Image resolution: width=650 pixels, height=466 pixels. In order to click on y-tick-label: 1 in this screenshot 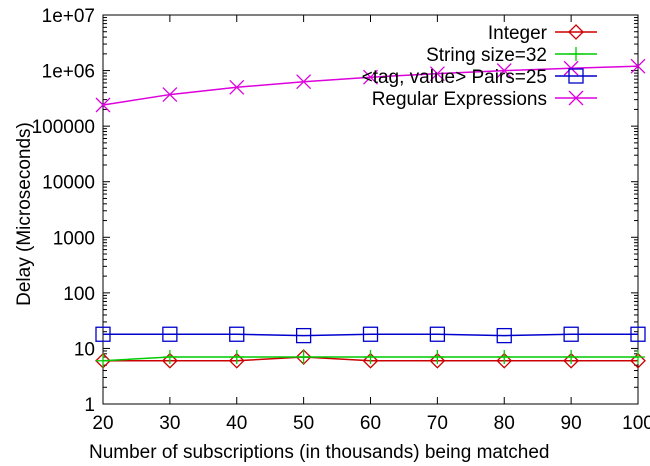, I will do `click(89, 405)`.